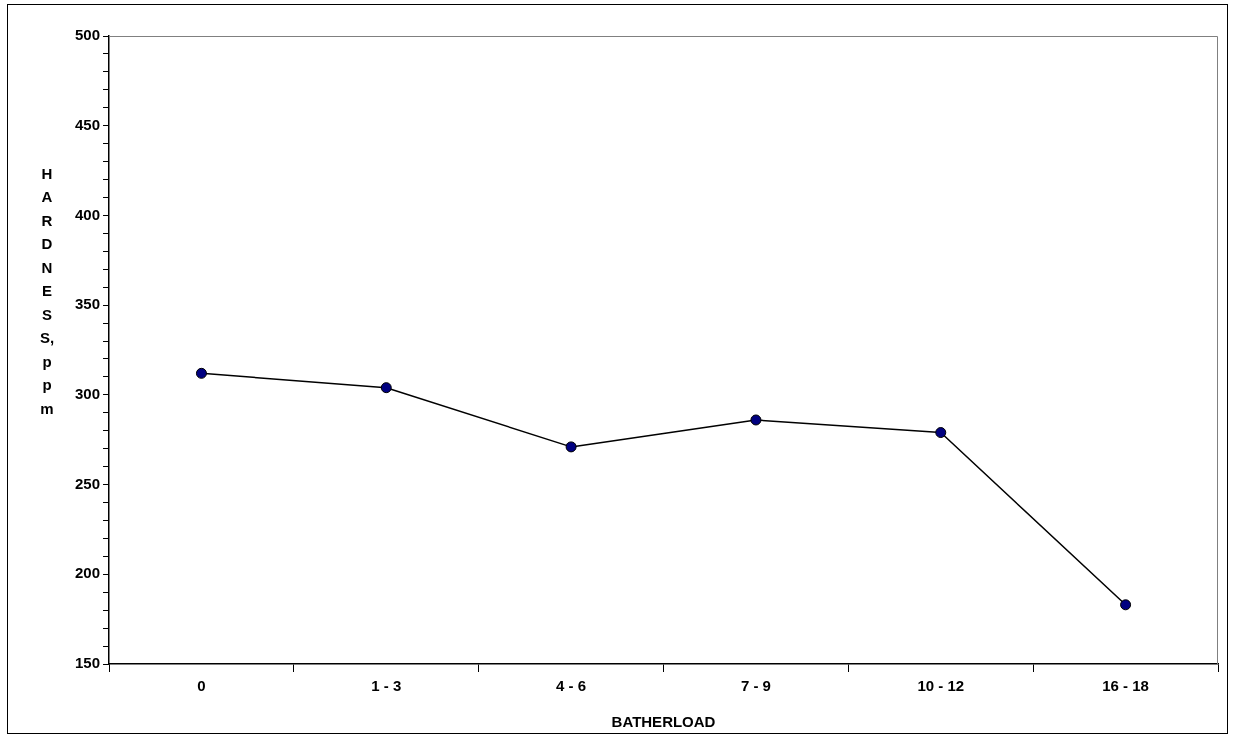  I want to click on x-tick-label: 16 - 18, so click(1125, 686).